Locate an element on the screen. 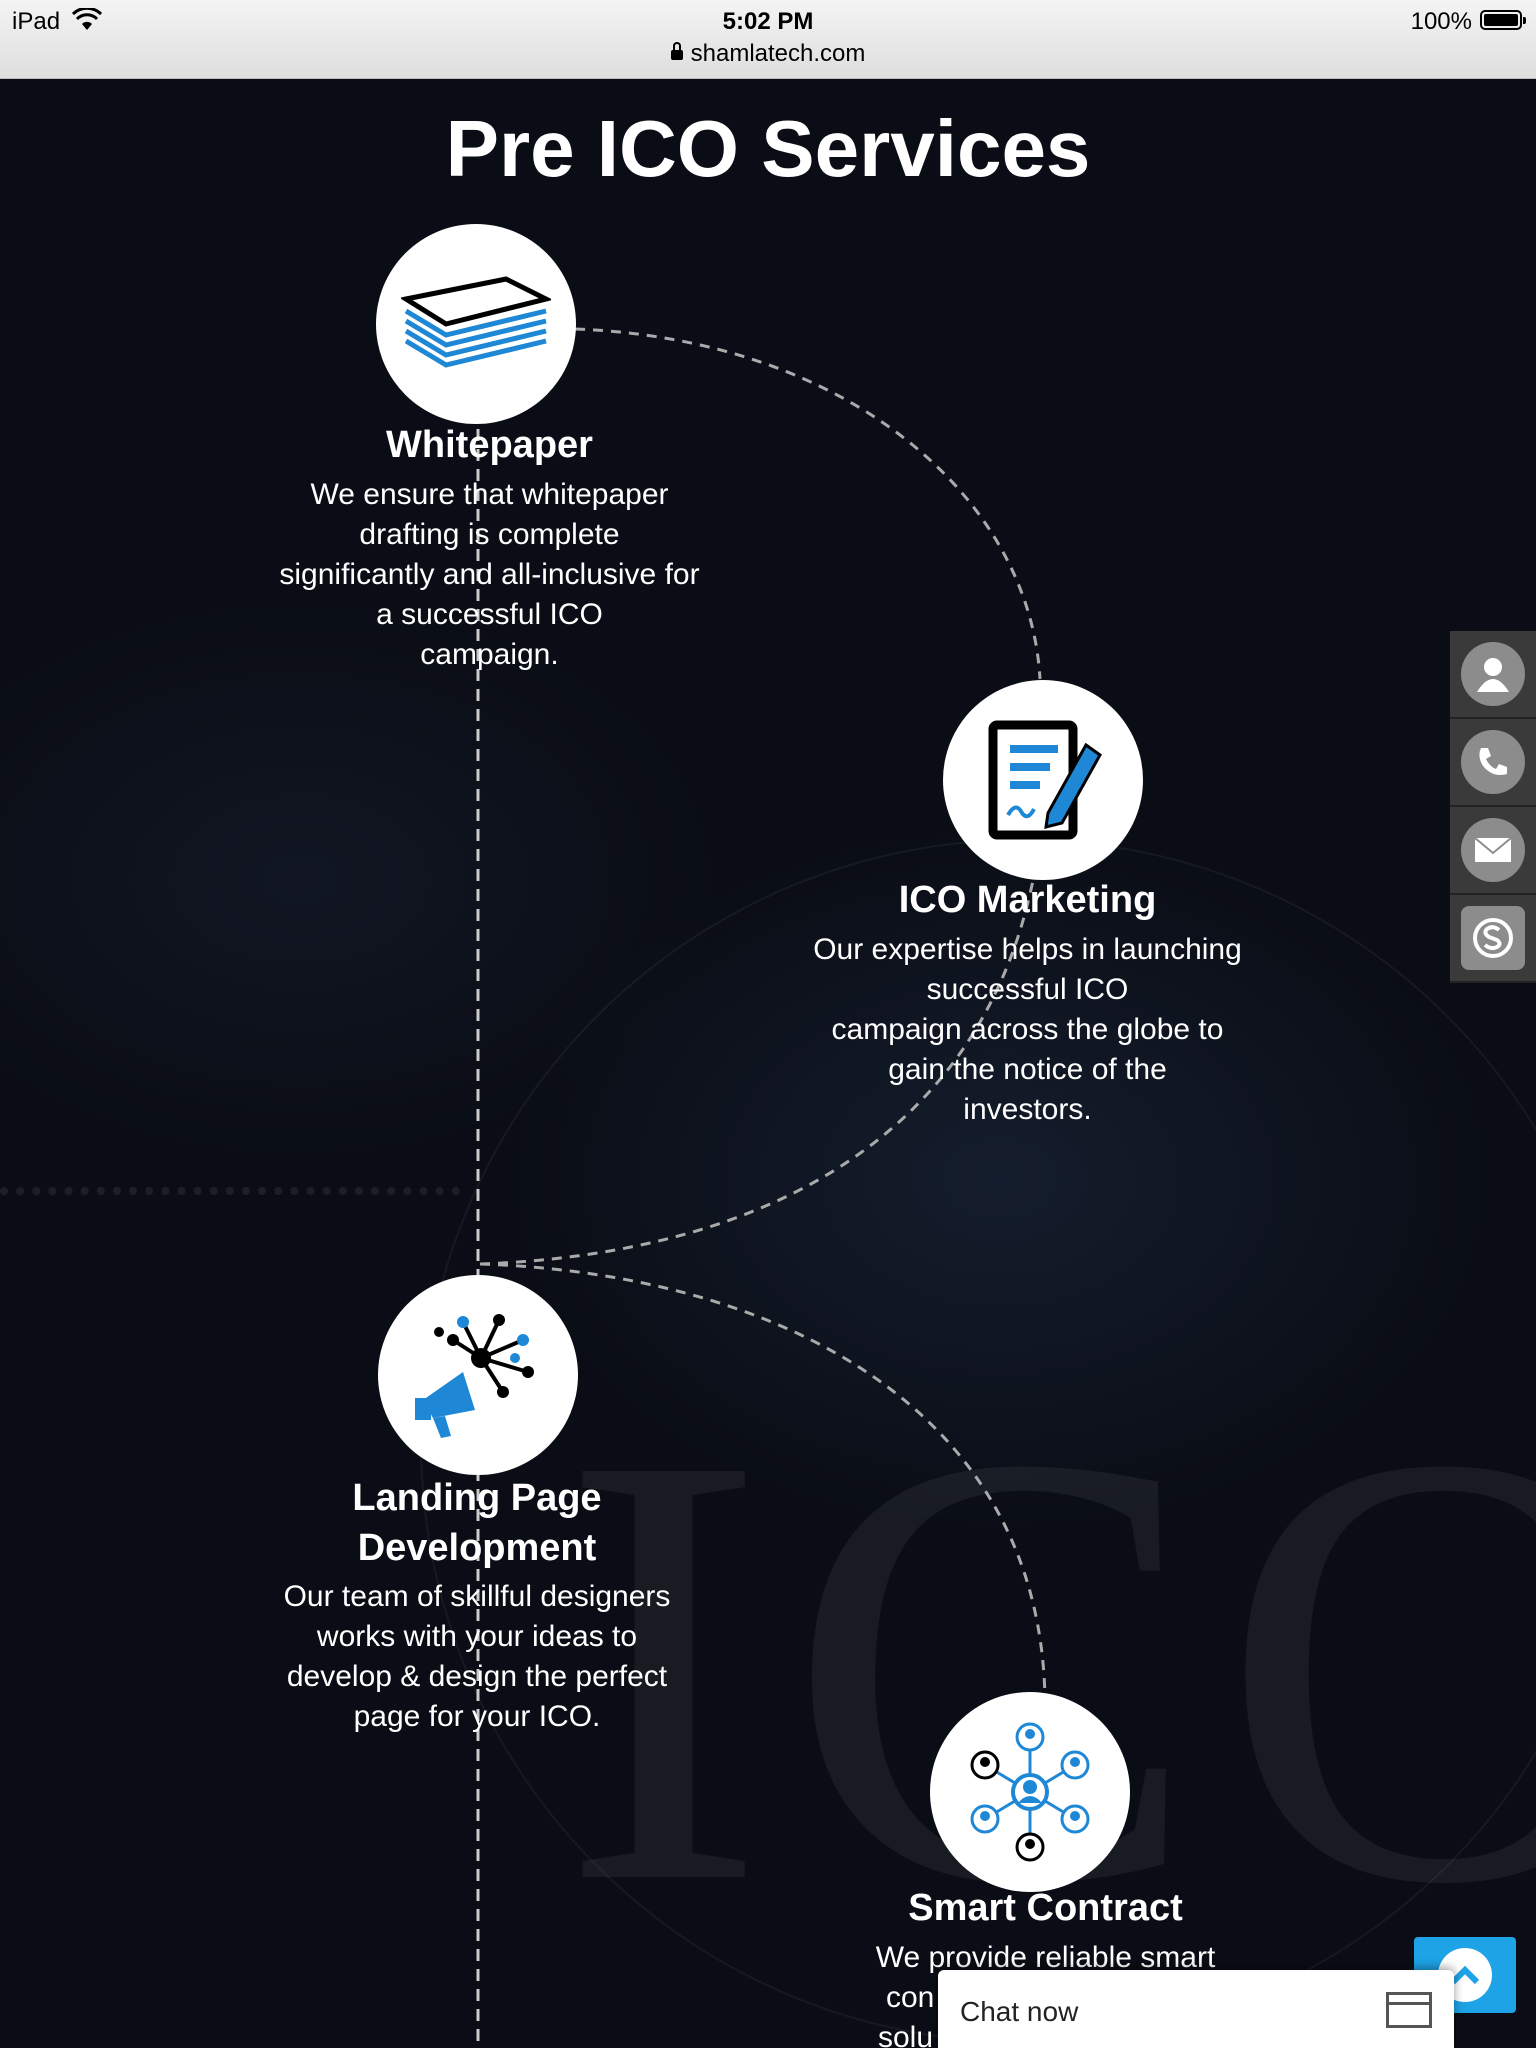  clock: 5:02 PM is located at coordinates (768, 21).